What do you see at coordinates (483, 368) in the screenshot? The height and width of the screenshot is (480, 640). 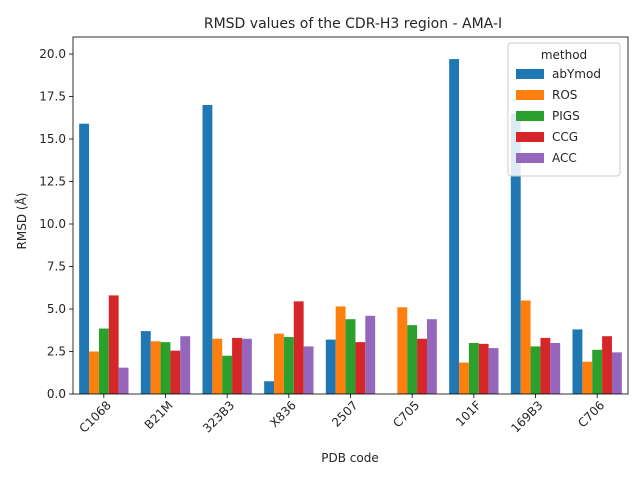 I see `bar-CCG-101F` at bounding box center [483, 368].